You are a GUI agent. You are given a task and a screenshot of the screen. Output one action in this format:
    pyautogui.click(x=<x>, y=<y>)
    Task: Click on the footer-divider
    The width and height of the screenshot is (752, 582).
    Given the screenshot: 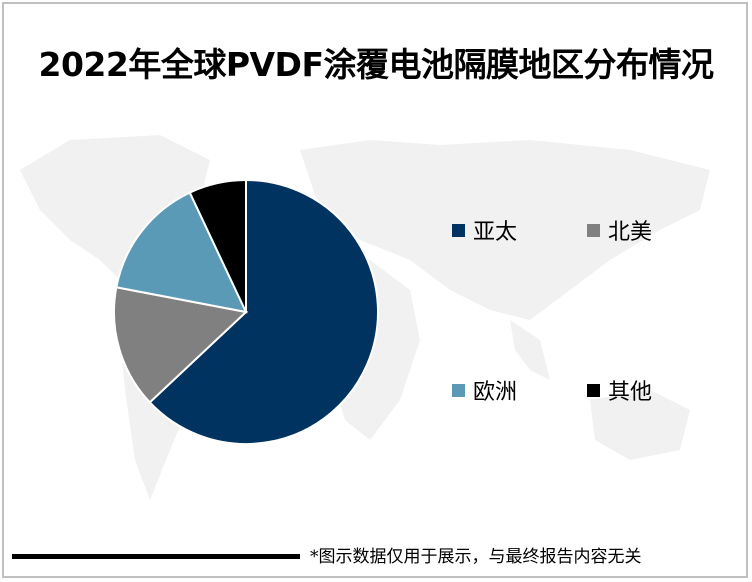 What is the action you would take?
    pyautogui.click(x=156, y=556)
    